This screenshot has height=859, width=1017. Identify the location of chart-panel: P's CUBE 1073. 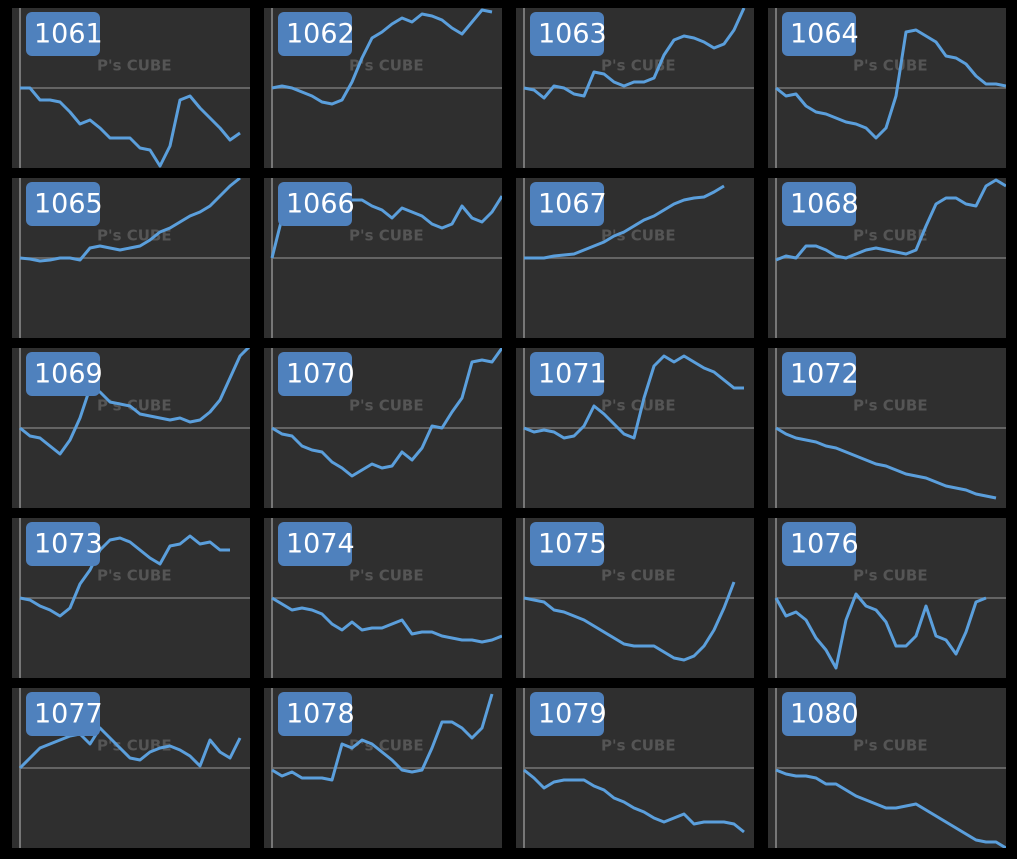
(131, 598).